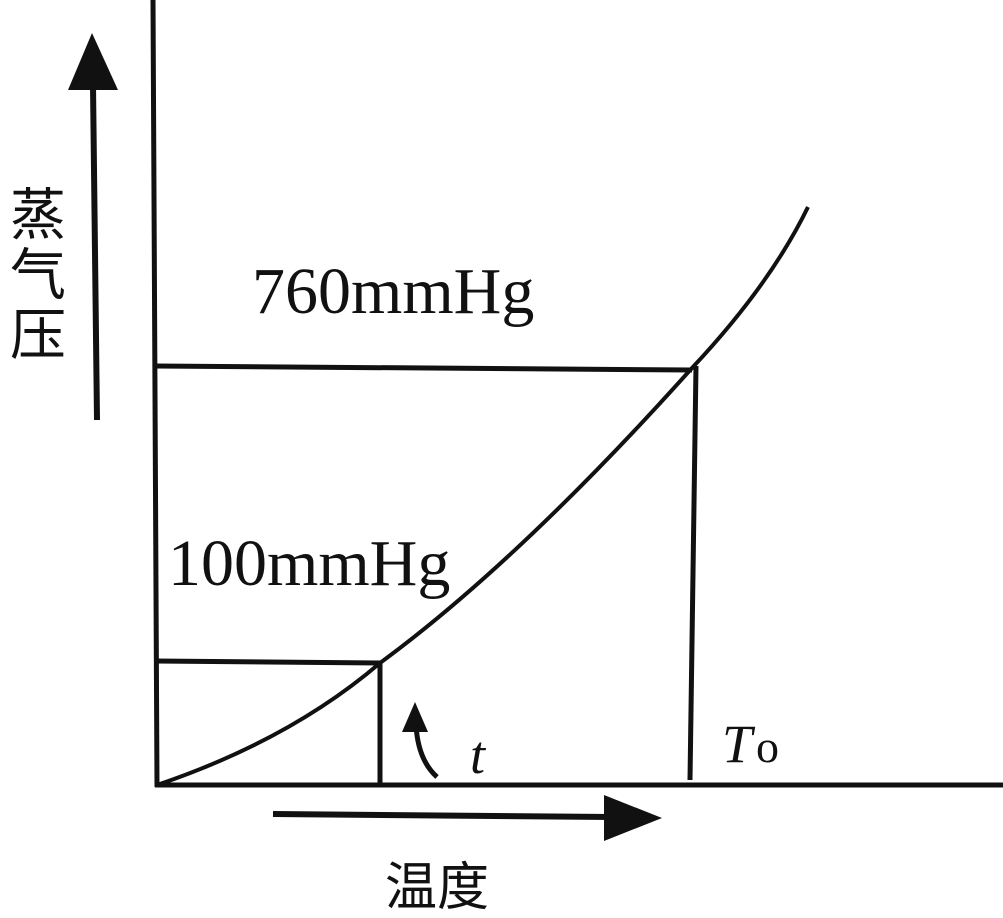 The height and width of the screenshot is (918, 1003). What do you see at coordinates (267, 662) in the screenshot?
I see `guide-100-horizontal` at bounding box center [267, 662].